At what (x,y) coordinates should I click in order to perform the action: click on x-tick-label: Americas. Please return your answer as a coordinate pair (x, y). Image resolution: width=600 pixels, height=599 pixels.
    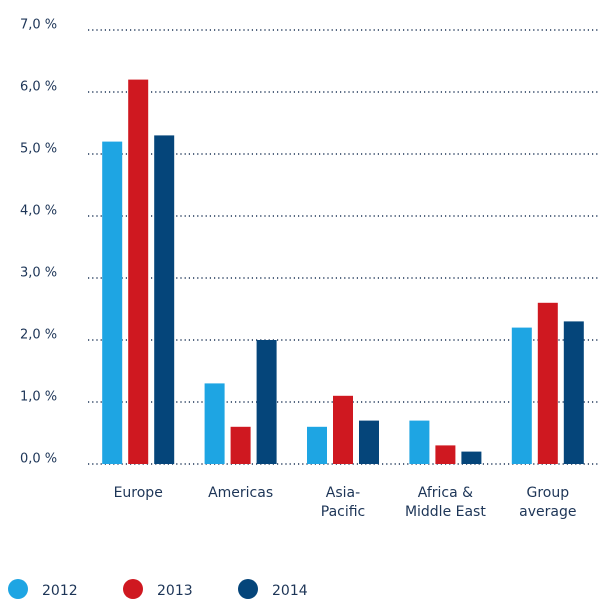
    Looking at the image, I should click on (240, 493).